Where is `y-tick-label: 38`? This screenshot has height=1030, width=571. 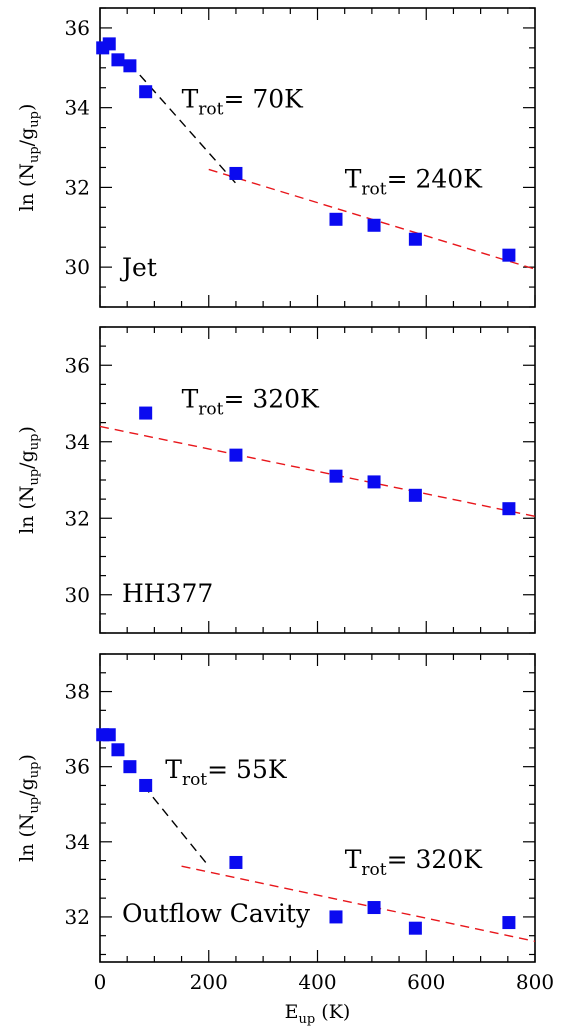 y-tick-label: 38 is located at coordinates (77, 692).